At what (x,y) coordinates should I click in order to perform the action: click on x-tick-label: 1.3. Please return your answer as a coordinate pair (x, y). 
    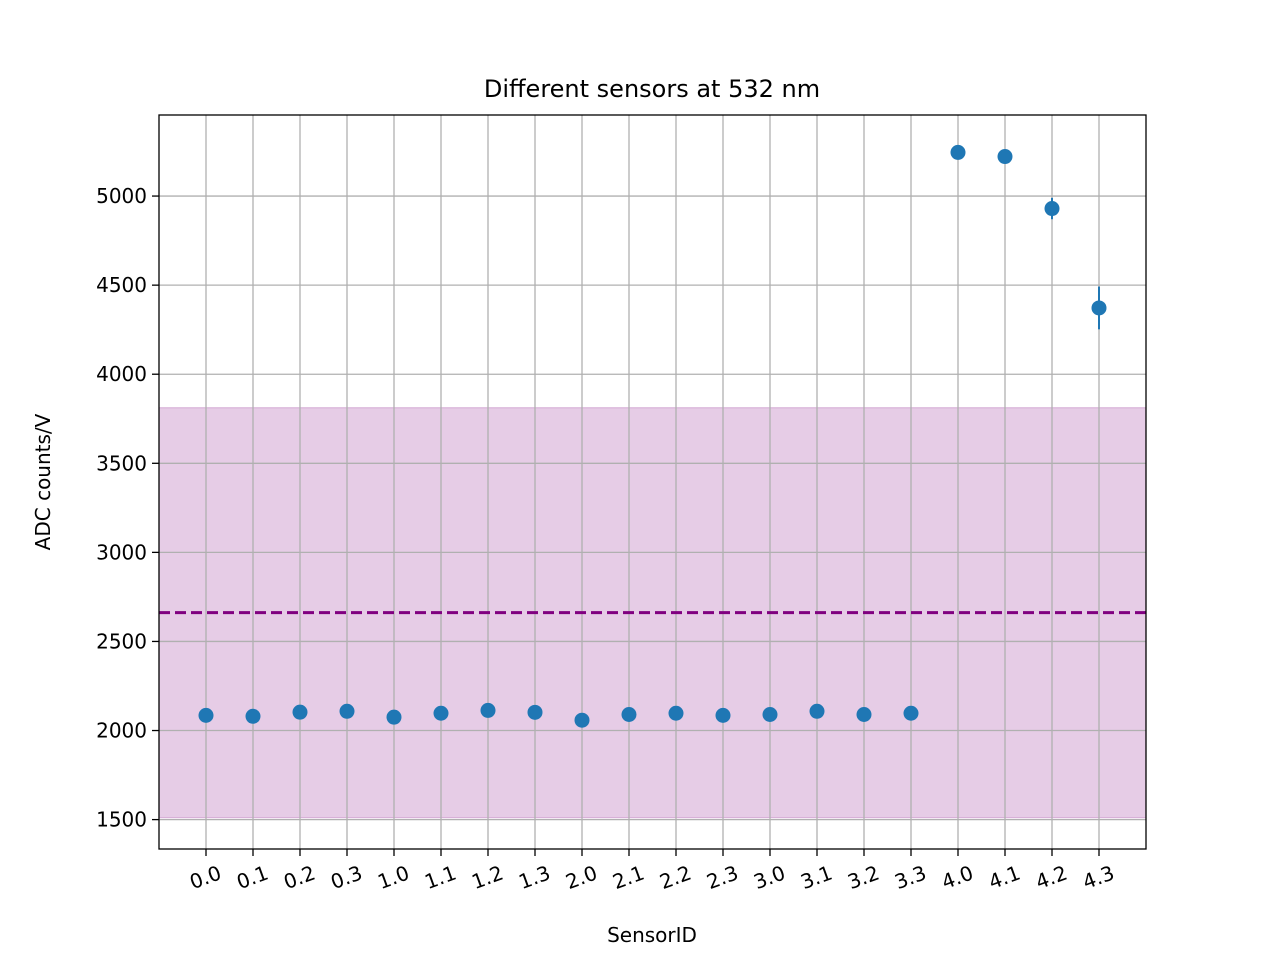
    Looking at the image, I should click on (534, 877).